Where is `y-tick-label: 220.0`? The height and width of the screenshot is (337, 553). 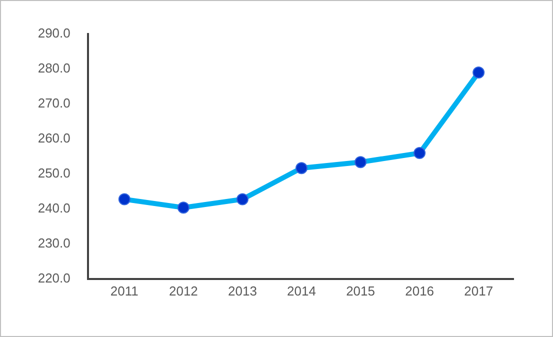 y-tick-label: 220.0 is located at coordinates (54, 278).